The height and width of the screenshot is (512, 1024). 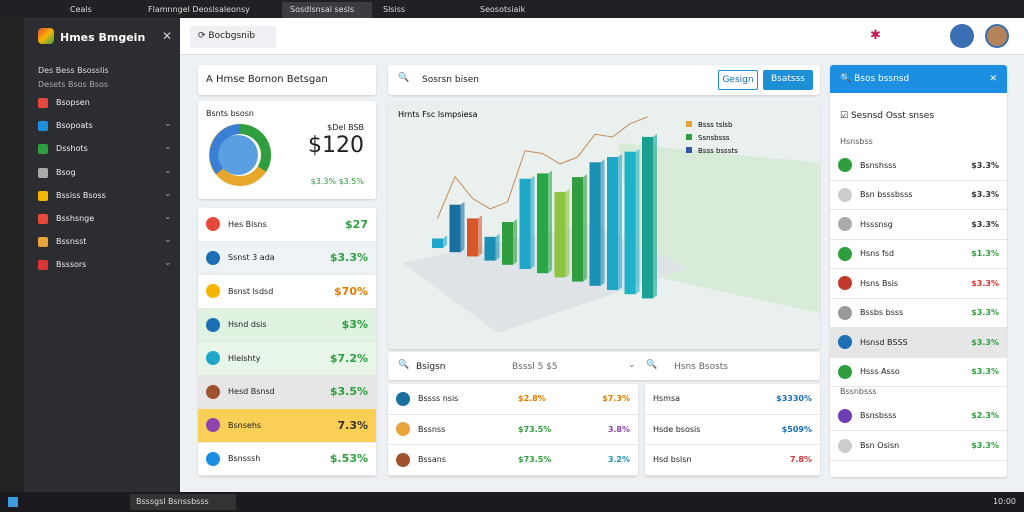 I want to click on table-row: Bssans $73.5% 3.2%, so click(x=513, y=460).